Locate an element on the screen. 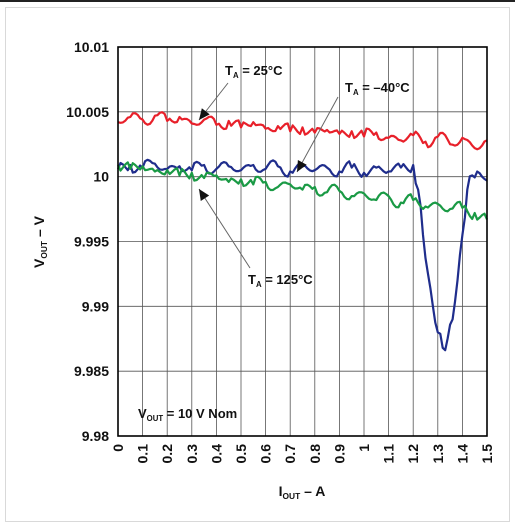 The height and width of the screenshot is (529, 515). y-tick-label: 10.005 is located at coordinates (87, 112).